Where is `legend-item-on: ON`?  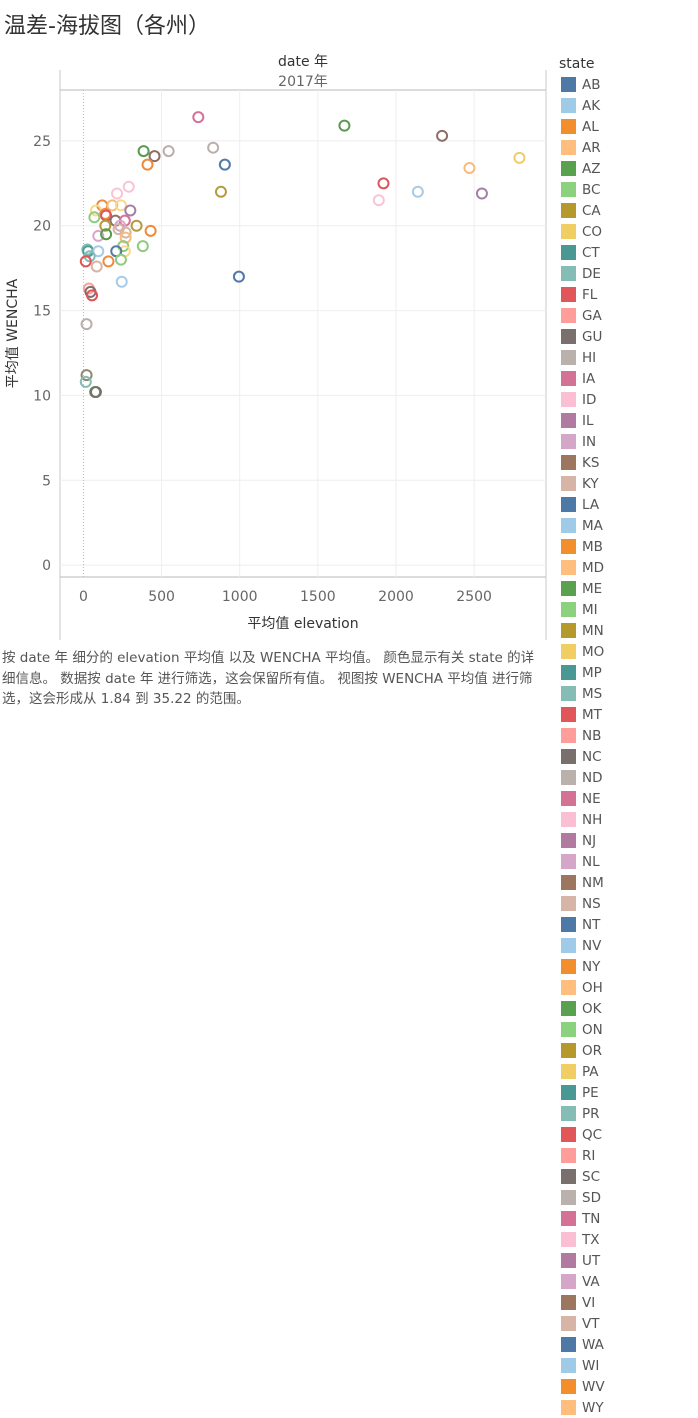 legend-item-on: ON is located at coordinates (628, 1029).